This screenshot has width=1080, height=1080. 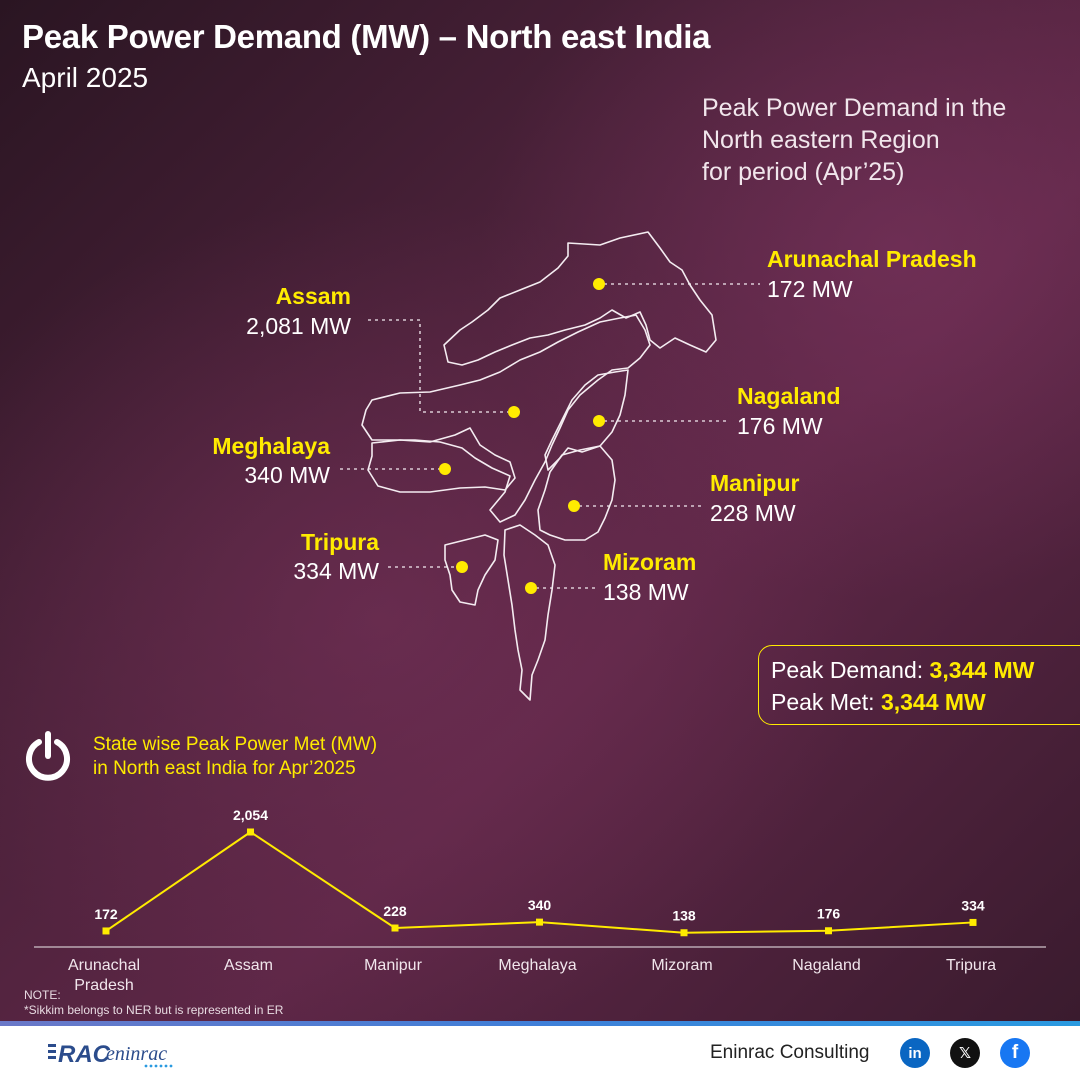 I want to click on x-tick-label: Tripura, so click(x=971, y=965).